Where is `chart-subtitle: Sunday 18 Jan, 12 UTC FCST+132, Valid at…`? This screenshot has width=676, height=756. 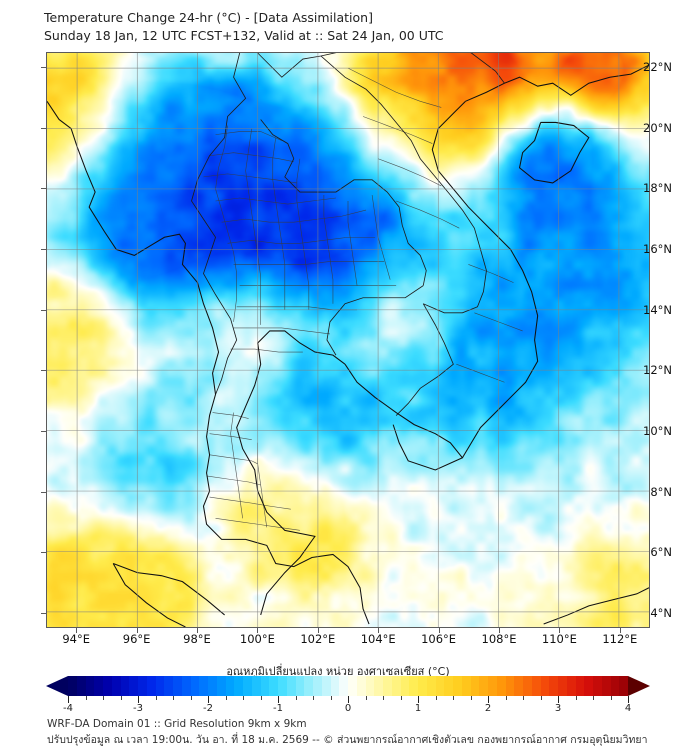 chart-subtitle: Sunday 18 Jan, 12 UTC FCST+132, Valid at… is located at coordinates (244, 35).